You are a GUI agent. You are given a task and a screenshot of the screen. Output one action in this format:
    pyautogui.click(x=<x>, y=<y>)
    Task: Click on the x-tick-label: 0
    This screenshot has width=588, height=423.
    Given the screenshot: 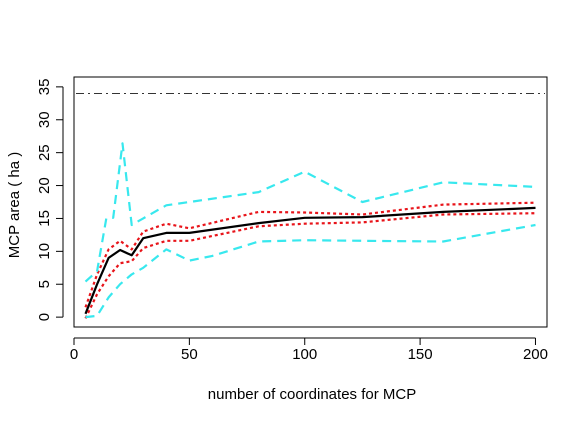 What is the action you would take?
    pyautogui.click(x=74, y=354)
    